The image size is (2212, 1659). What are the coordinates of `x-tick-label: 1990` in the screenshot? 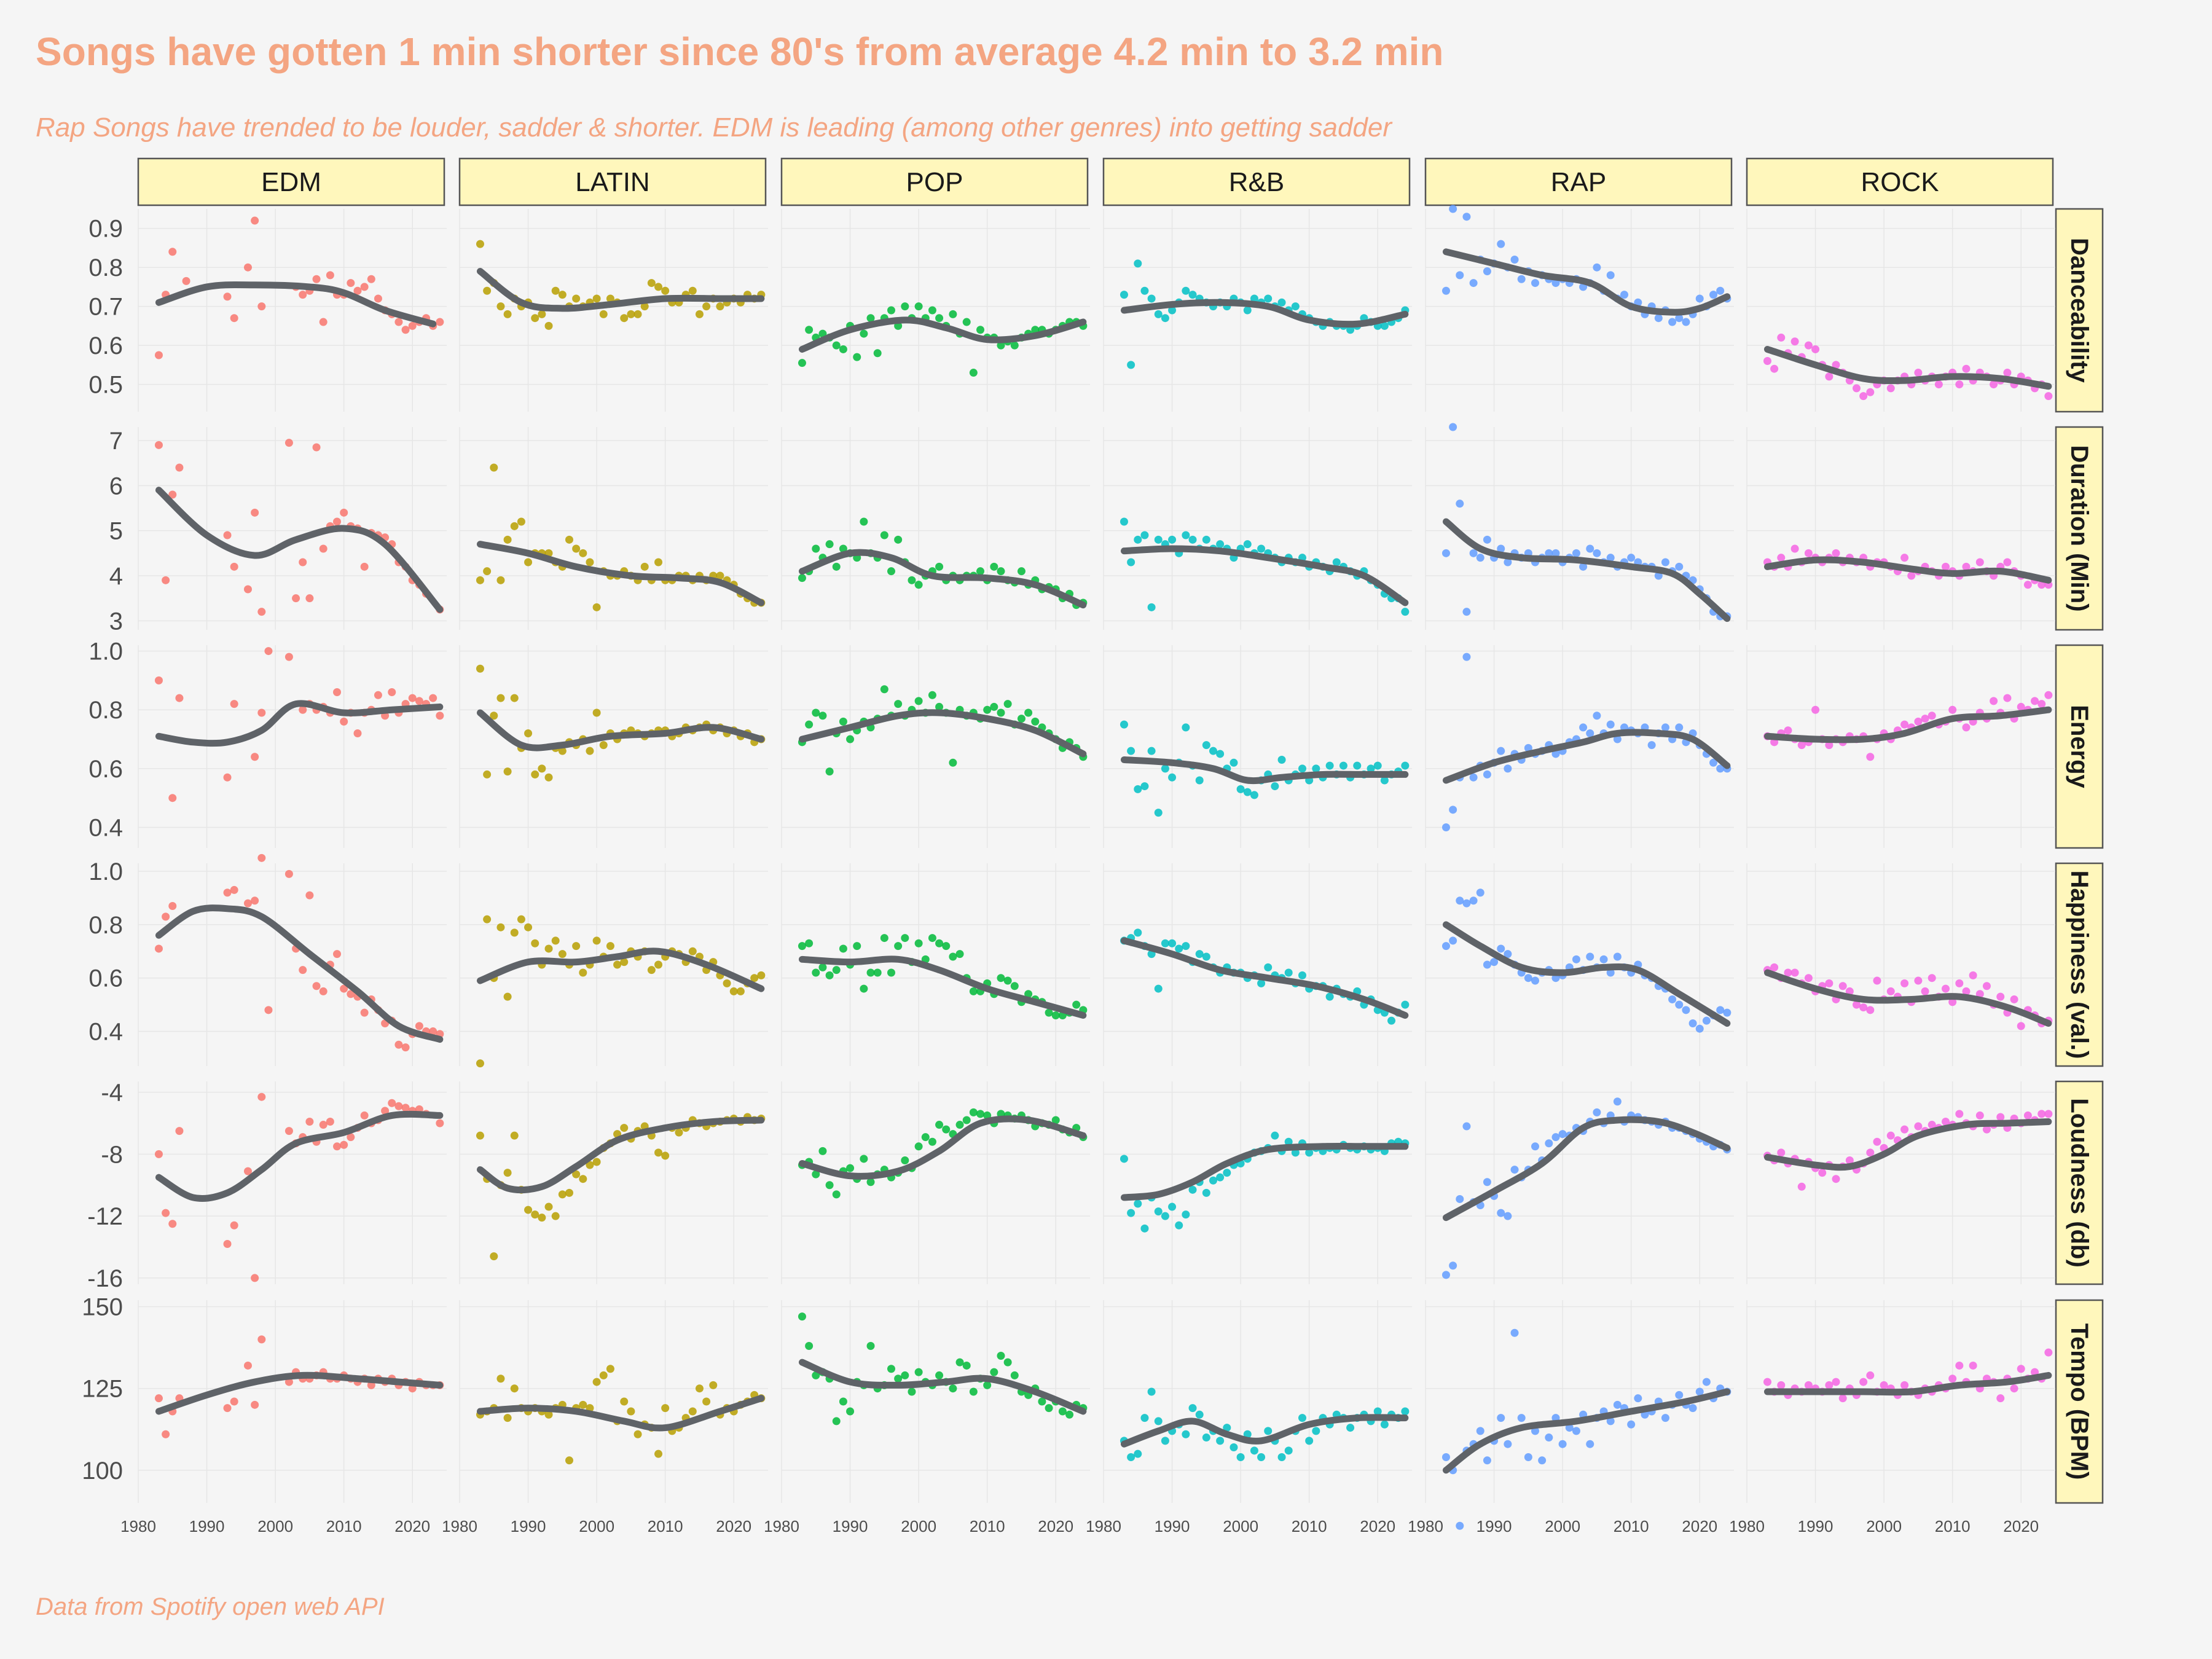 It's located at (1494, 1526).